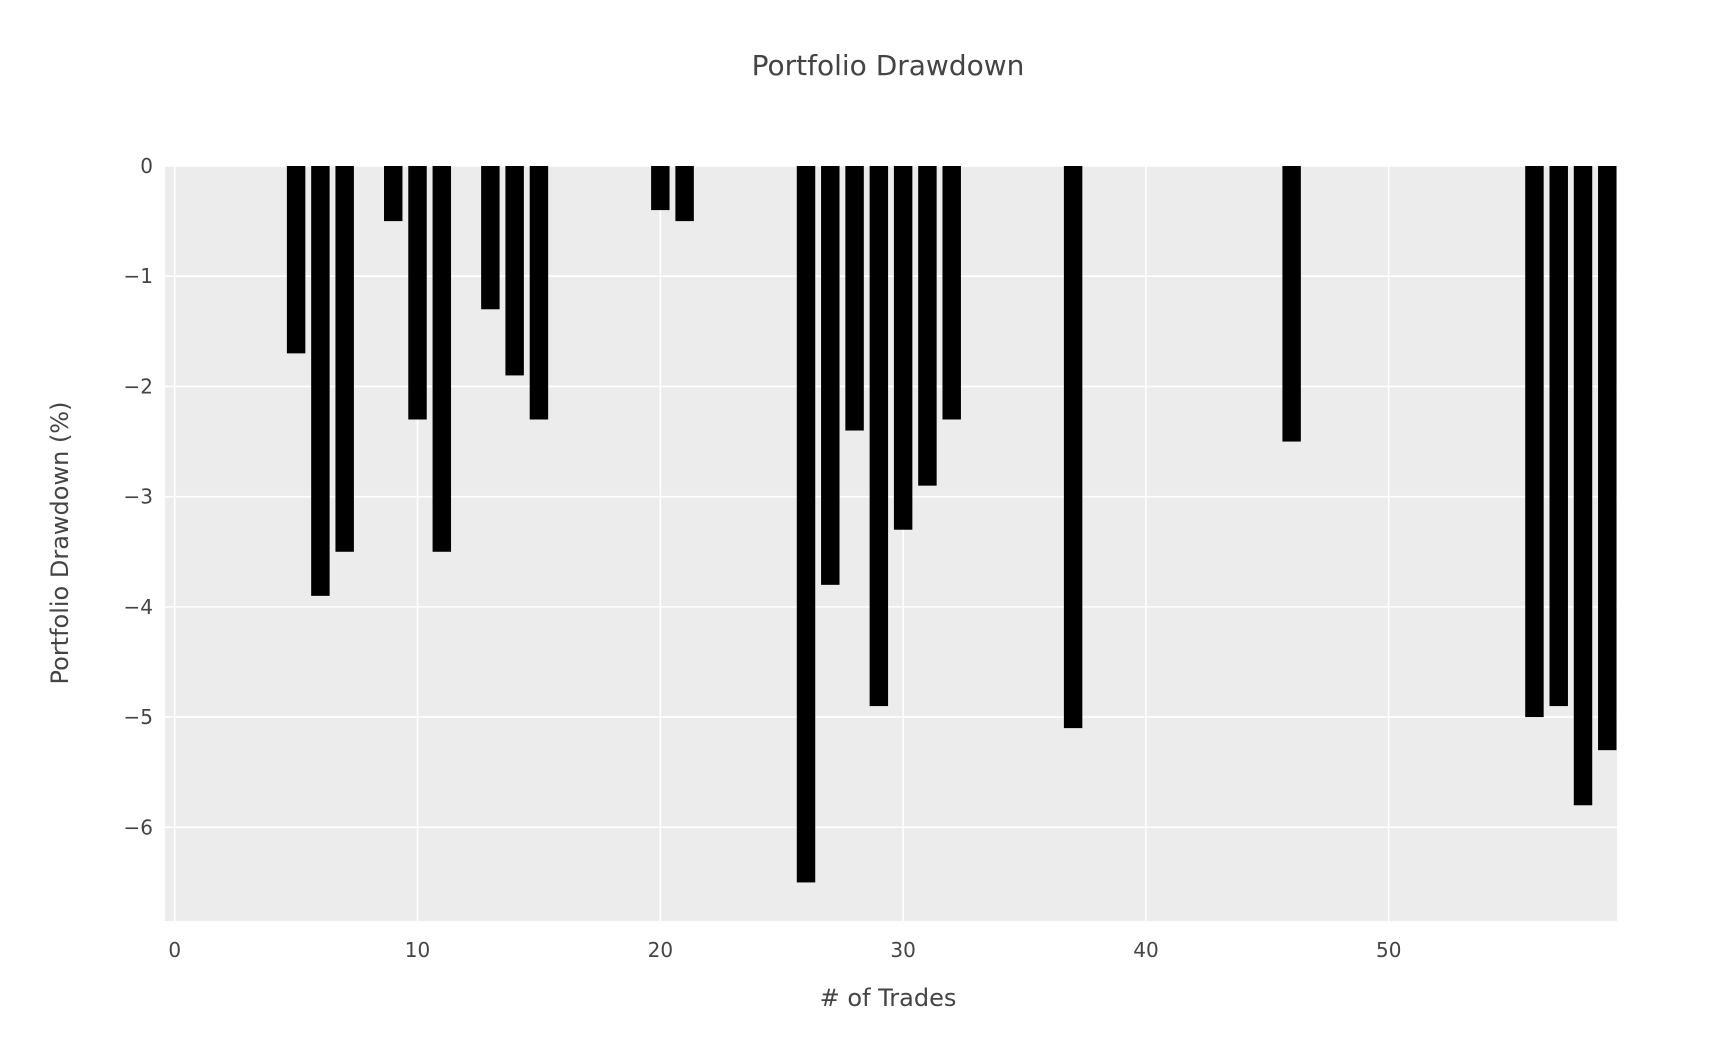  Describe the element at coordinates (902, 950) in the screenshot. I see `x-tick-label: 30` at that location.